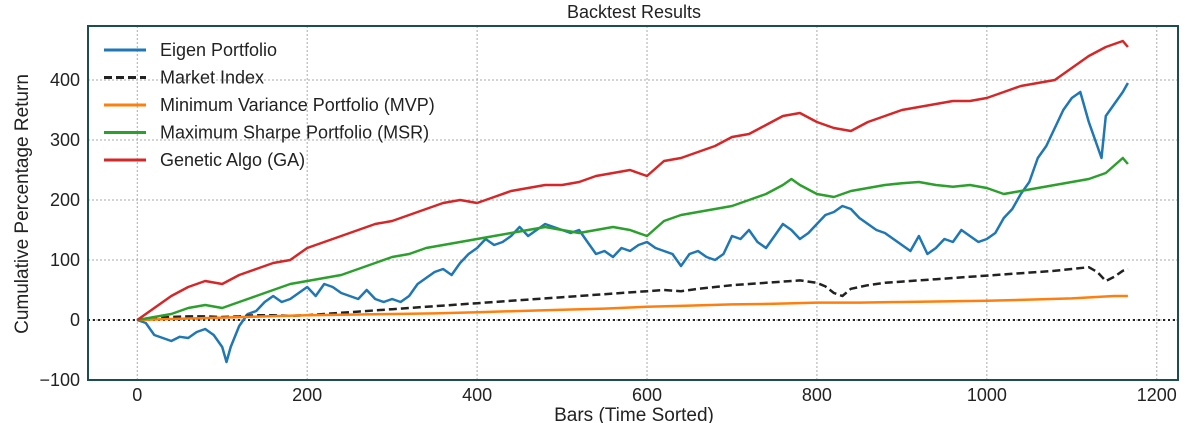  Describe the element at coordinates (22, 204) in the screenshot. I see `y-axis-label: Cumulative Percentage Return` at that location.